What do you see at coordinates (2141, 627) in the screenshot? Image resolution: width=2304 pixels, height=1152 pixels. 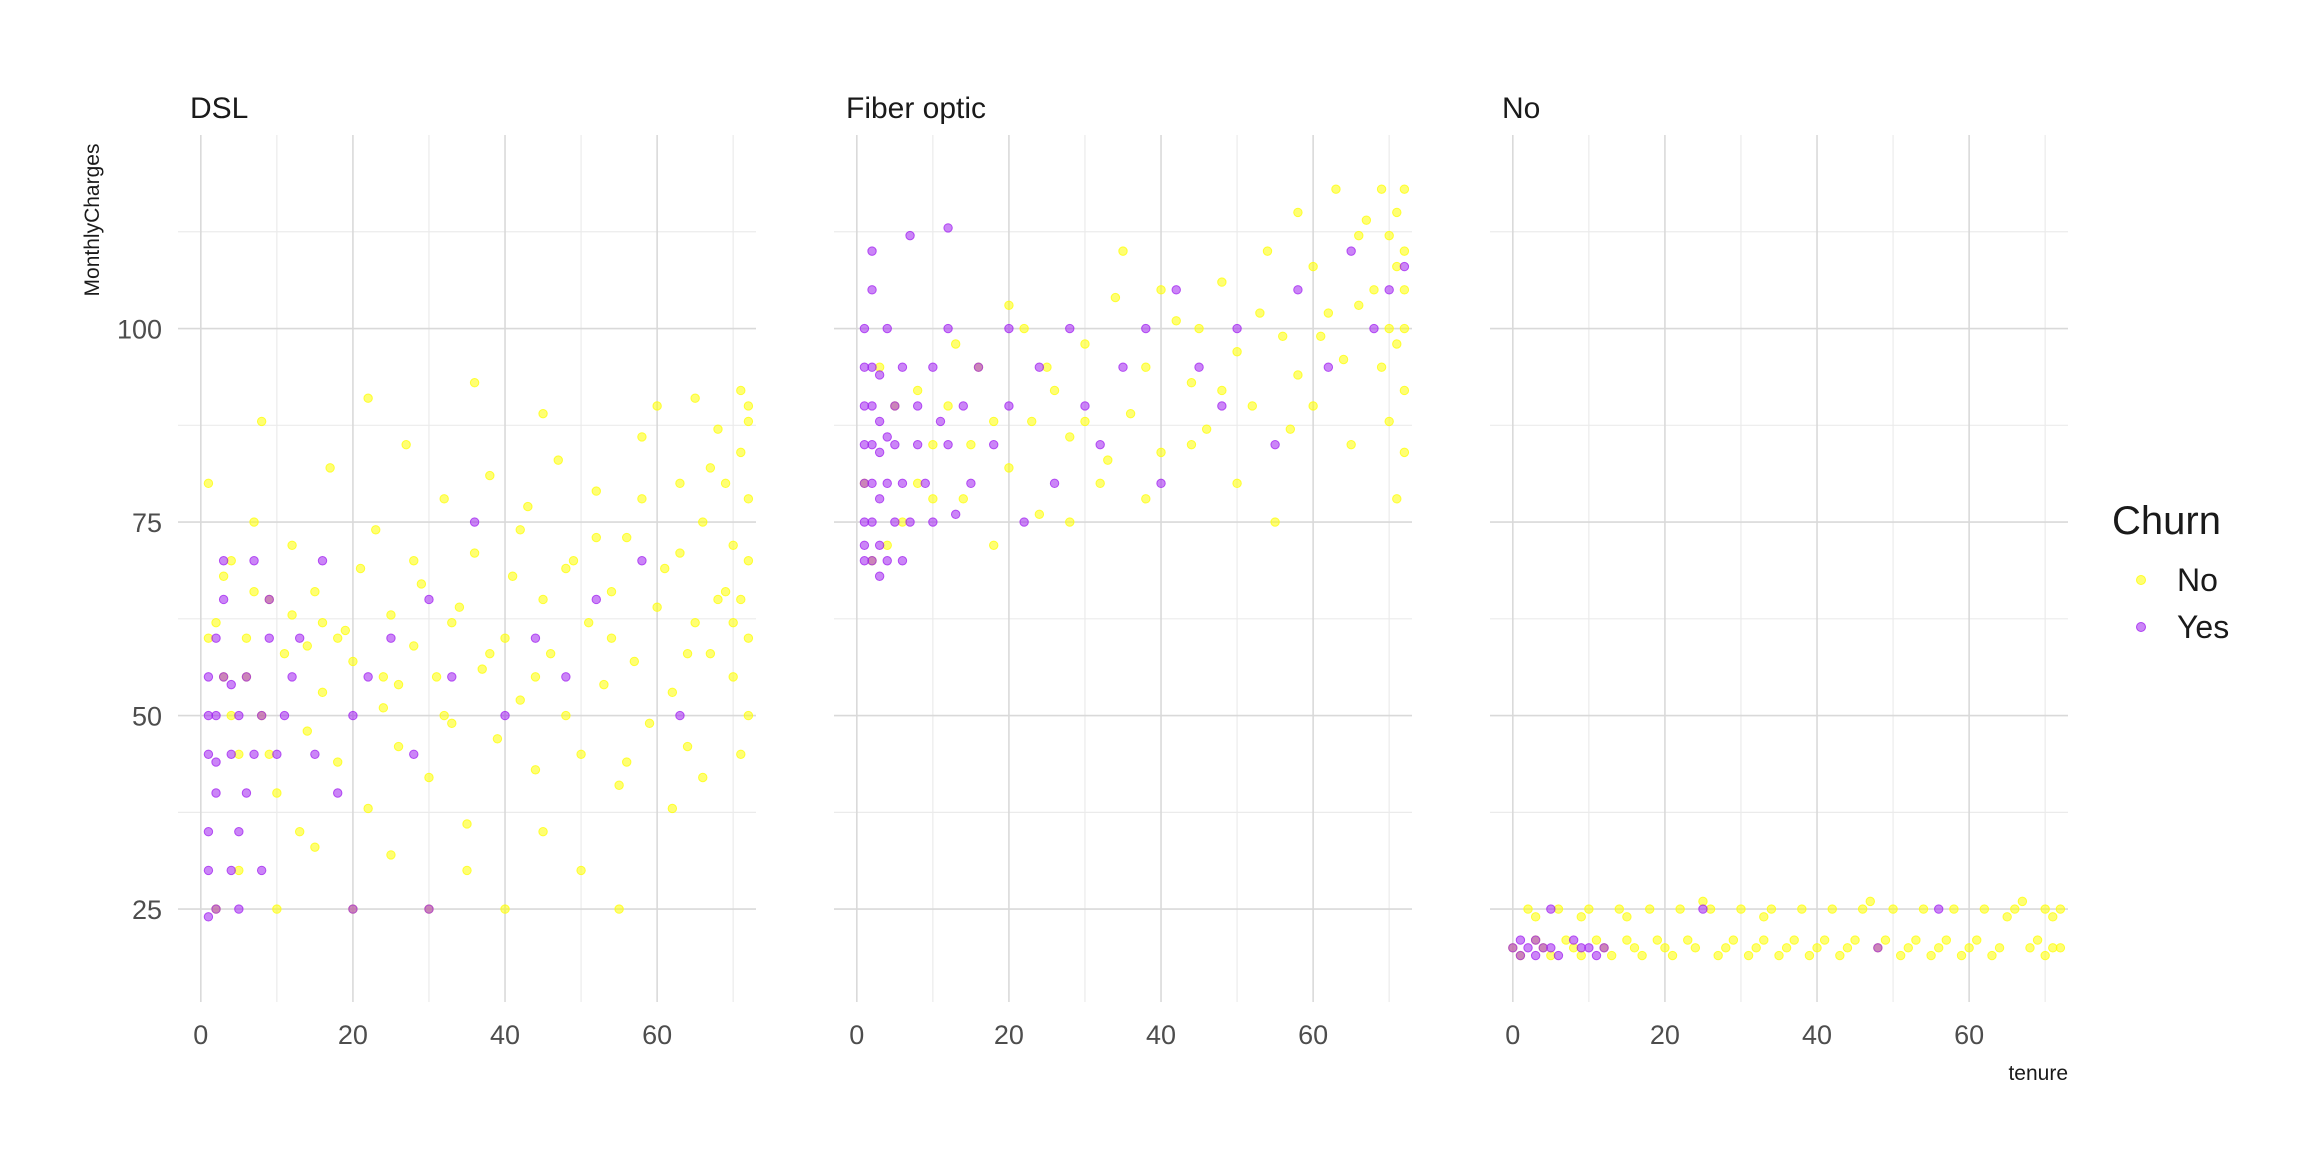 I see `legend-key-yes` at bounding box center [2141, 627].